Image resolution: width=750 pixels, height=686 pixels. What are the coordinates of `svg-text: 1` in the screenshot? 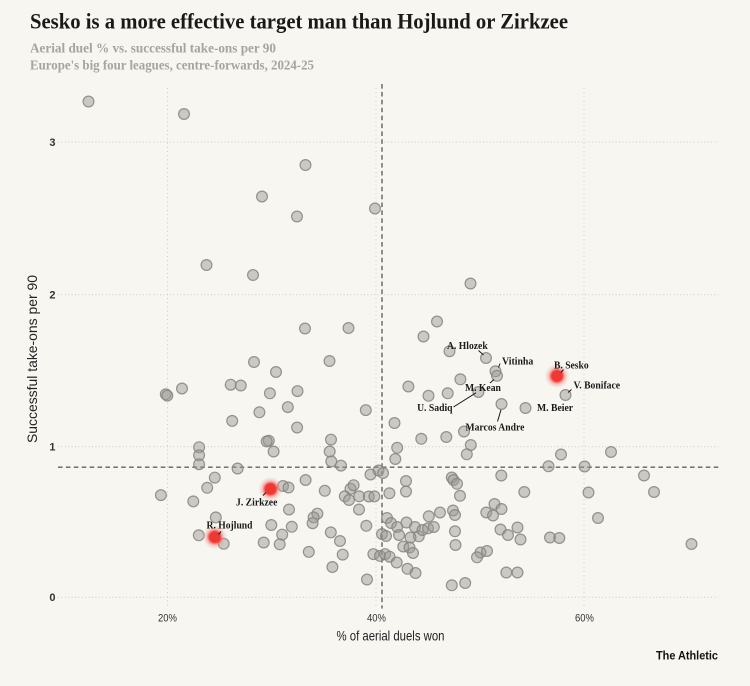 It's located at (52, 448).